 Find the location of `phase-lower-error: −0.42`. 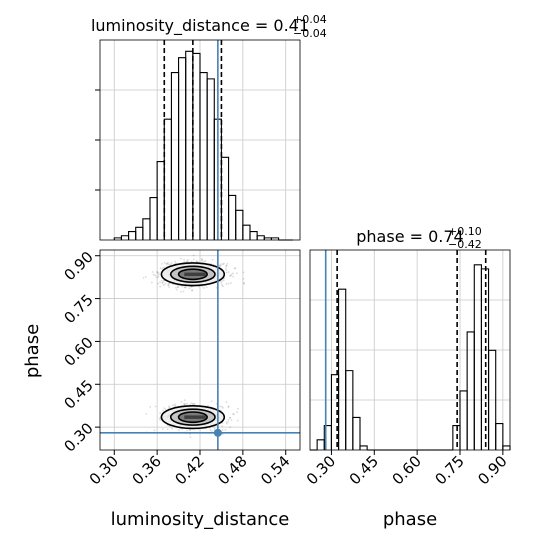

phase-lower-error: −0.42 is located at coordinates (465, 244).